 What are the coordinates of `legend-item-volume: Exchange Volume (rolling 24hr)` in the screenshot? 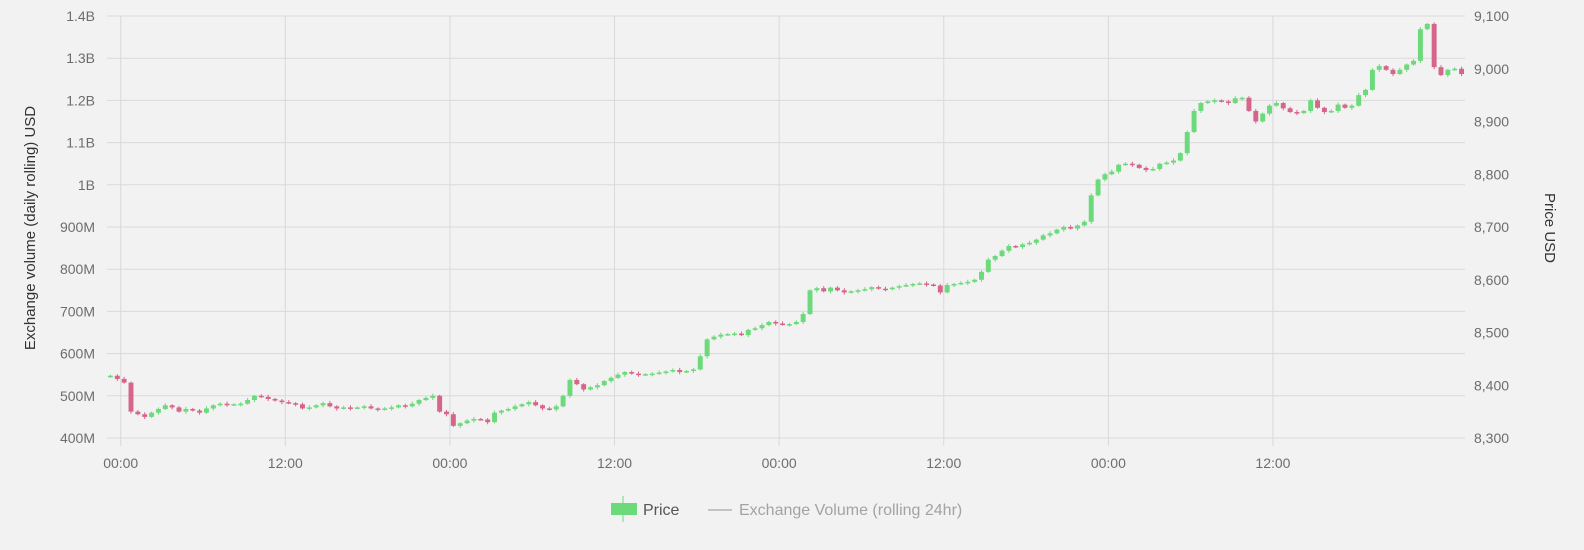 It's located at (835, 510).